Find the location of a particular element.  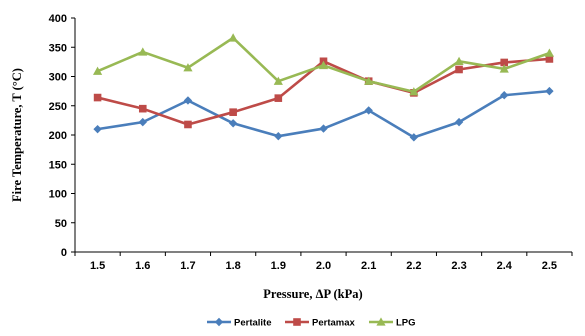

legend-marker-pertalite is located at coordinates (219, 322).